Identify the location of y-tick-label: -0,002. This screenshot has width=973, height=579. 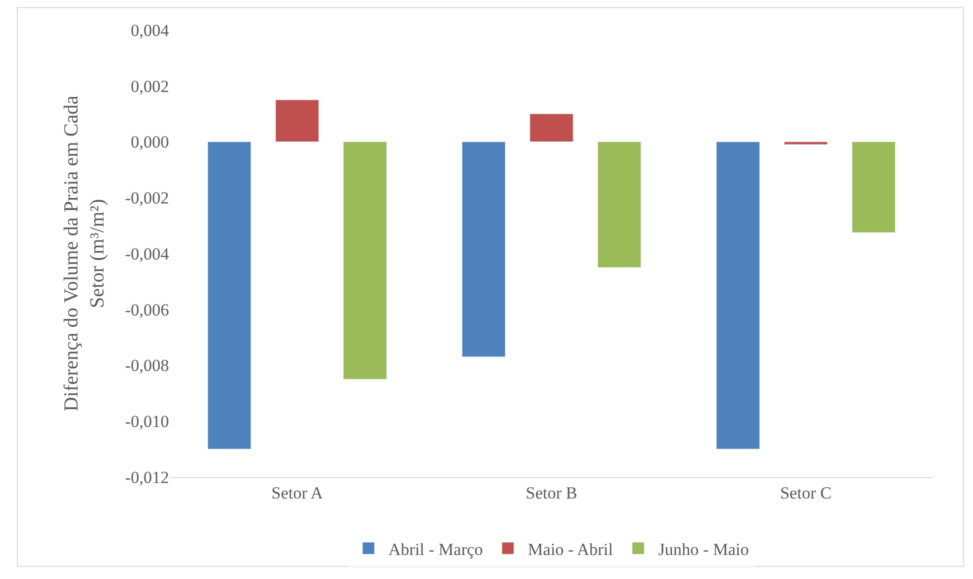
(147, 198).